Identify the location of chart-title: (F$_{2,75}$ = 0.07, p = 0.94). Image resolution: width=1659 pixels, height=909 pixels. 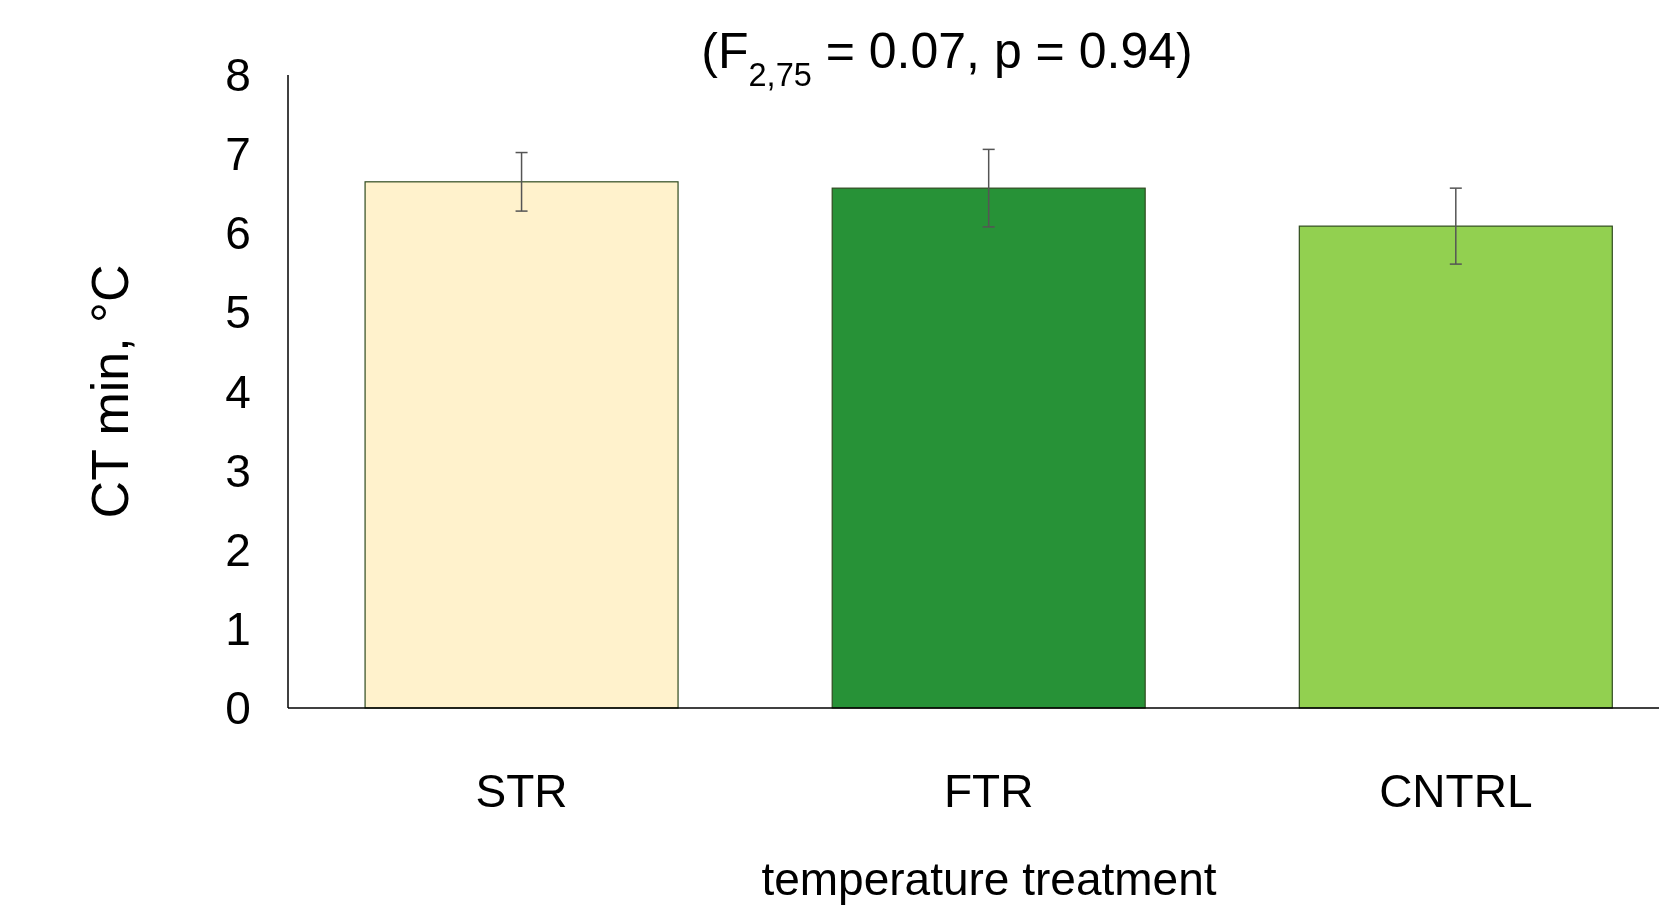
(947, 58).